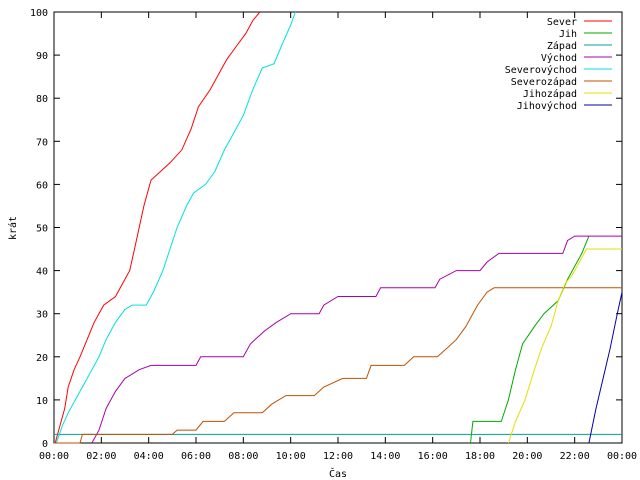 The width and height of the screenshot is (640, 480). What do you see at coordinates (480, 456) in the screenshot?
I see `x-tick-label: 18:00` at bounding box center [480, 456].